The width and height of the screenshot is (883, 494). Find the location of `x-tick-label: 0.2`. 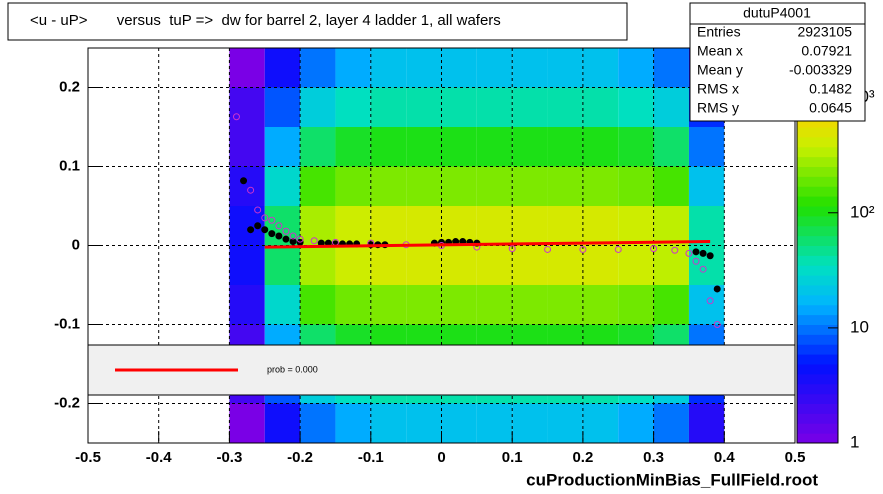

x-tick-label: 0.2 is located at coordinates (582, 457).